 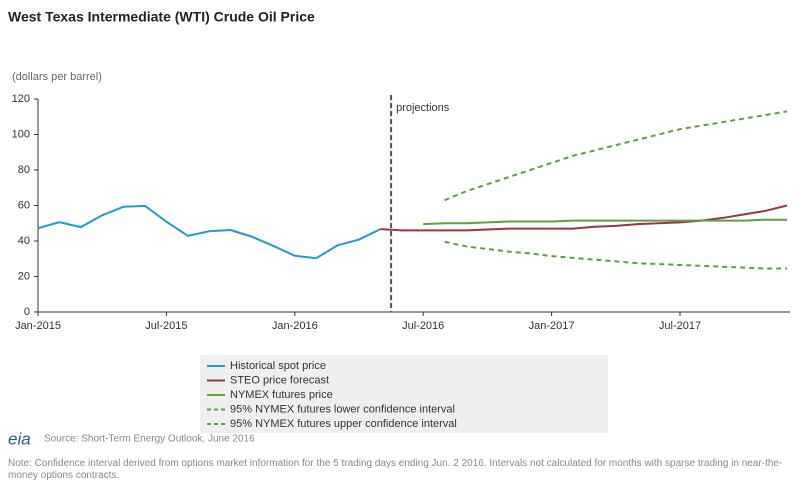 What do you see at coordinates (38, 326) in the screenshot?
I see `x-tick-label: Jan-2015` at bounding box center [38, 326].